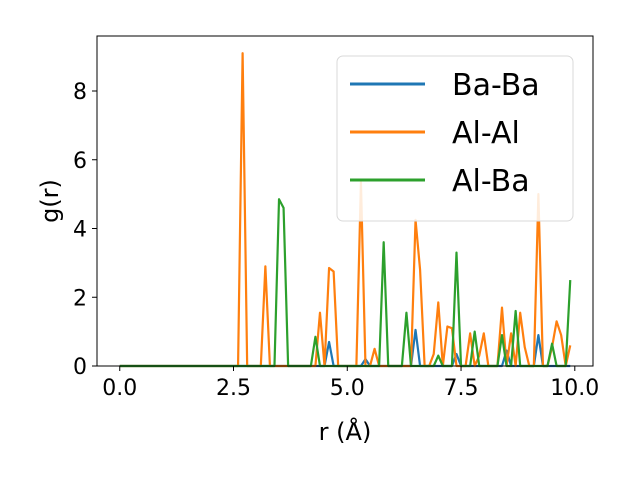 The height and width of the screenshot is (480, 640). What do you see at coordinates (486, 133) in the screenshot?
I see `legend-label-al-al: Al-Al` at bounding box center [486, 133].